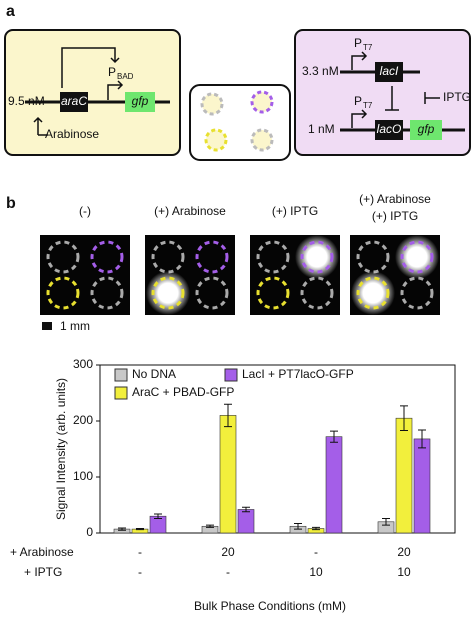 Image resolution: width=474 pixels, height=620 pixels. What do you see at coordinates (89, 532) in the screenshot?
I see `y-tick-label: 0` at bounding box center [89, 532].